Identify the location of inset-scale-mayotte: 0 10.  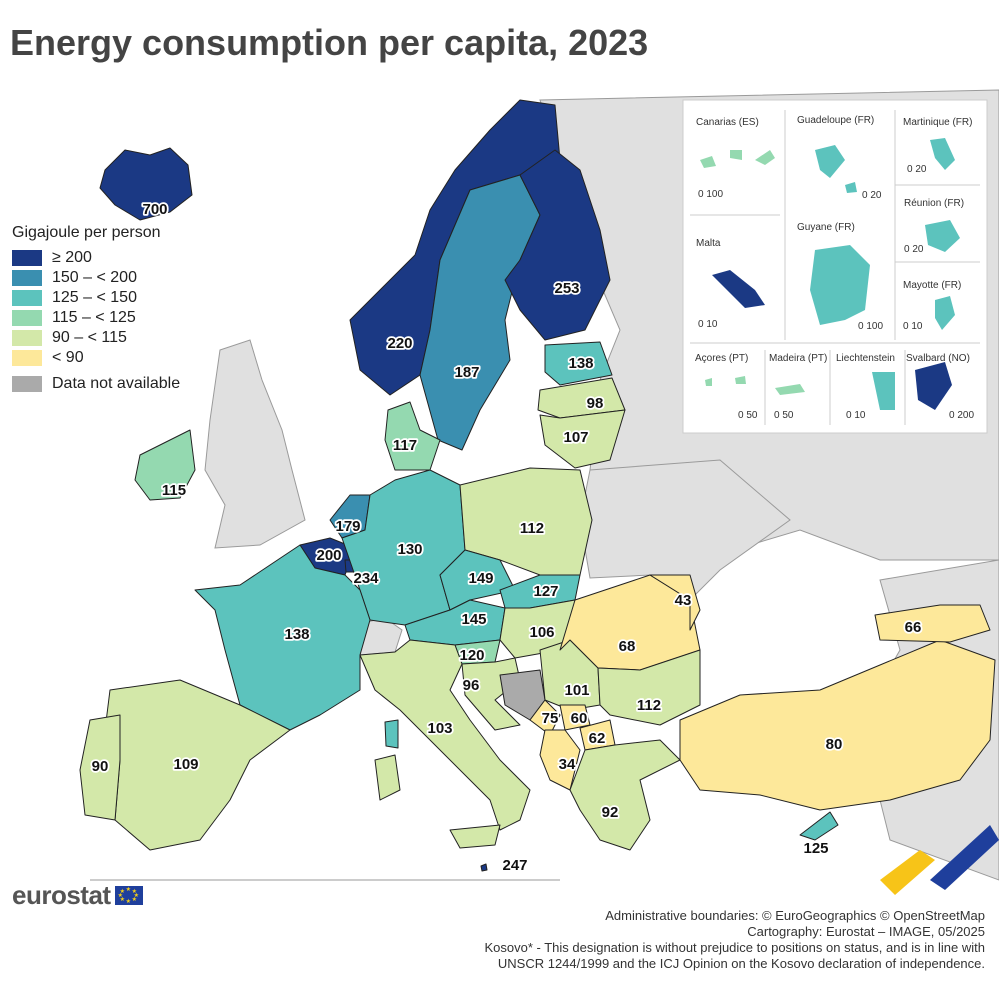
(913, 326).